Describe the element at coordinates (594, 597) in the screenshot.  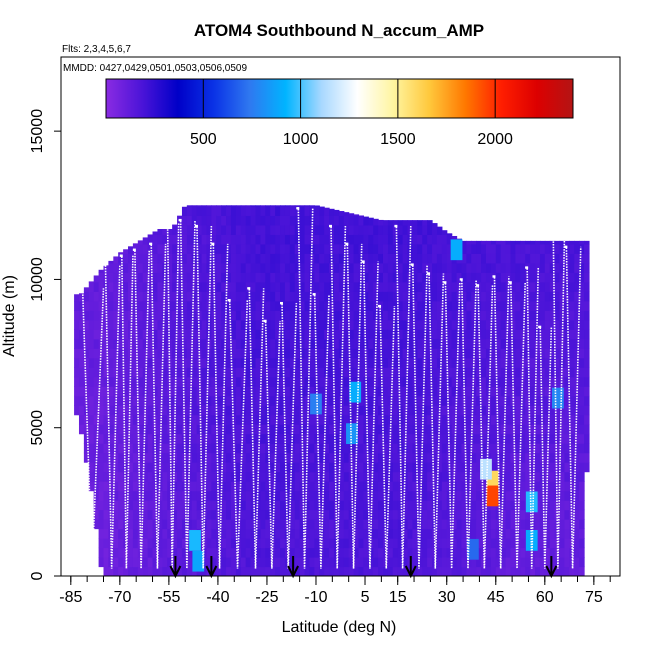
I see `x-tick-label: 75` at that location.